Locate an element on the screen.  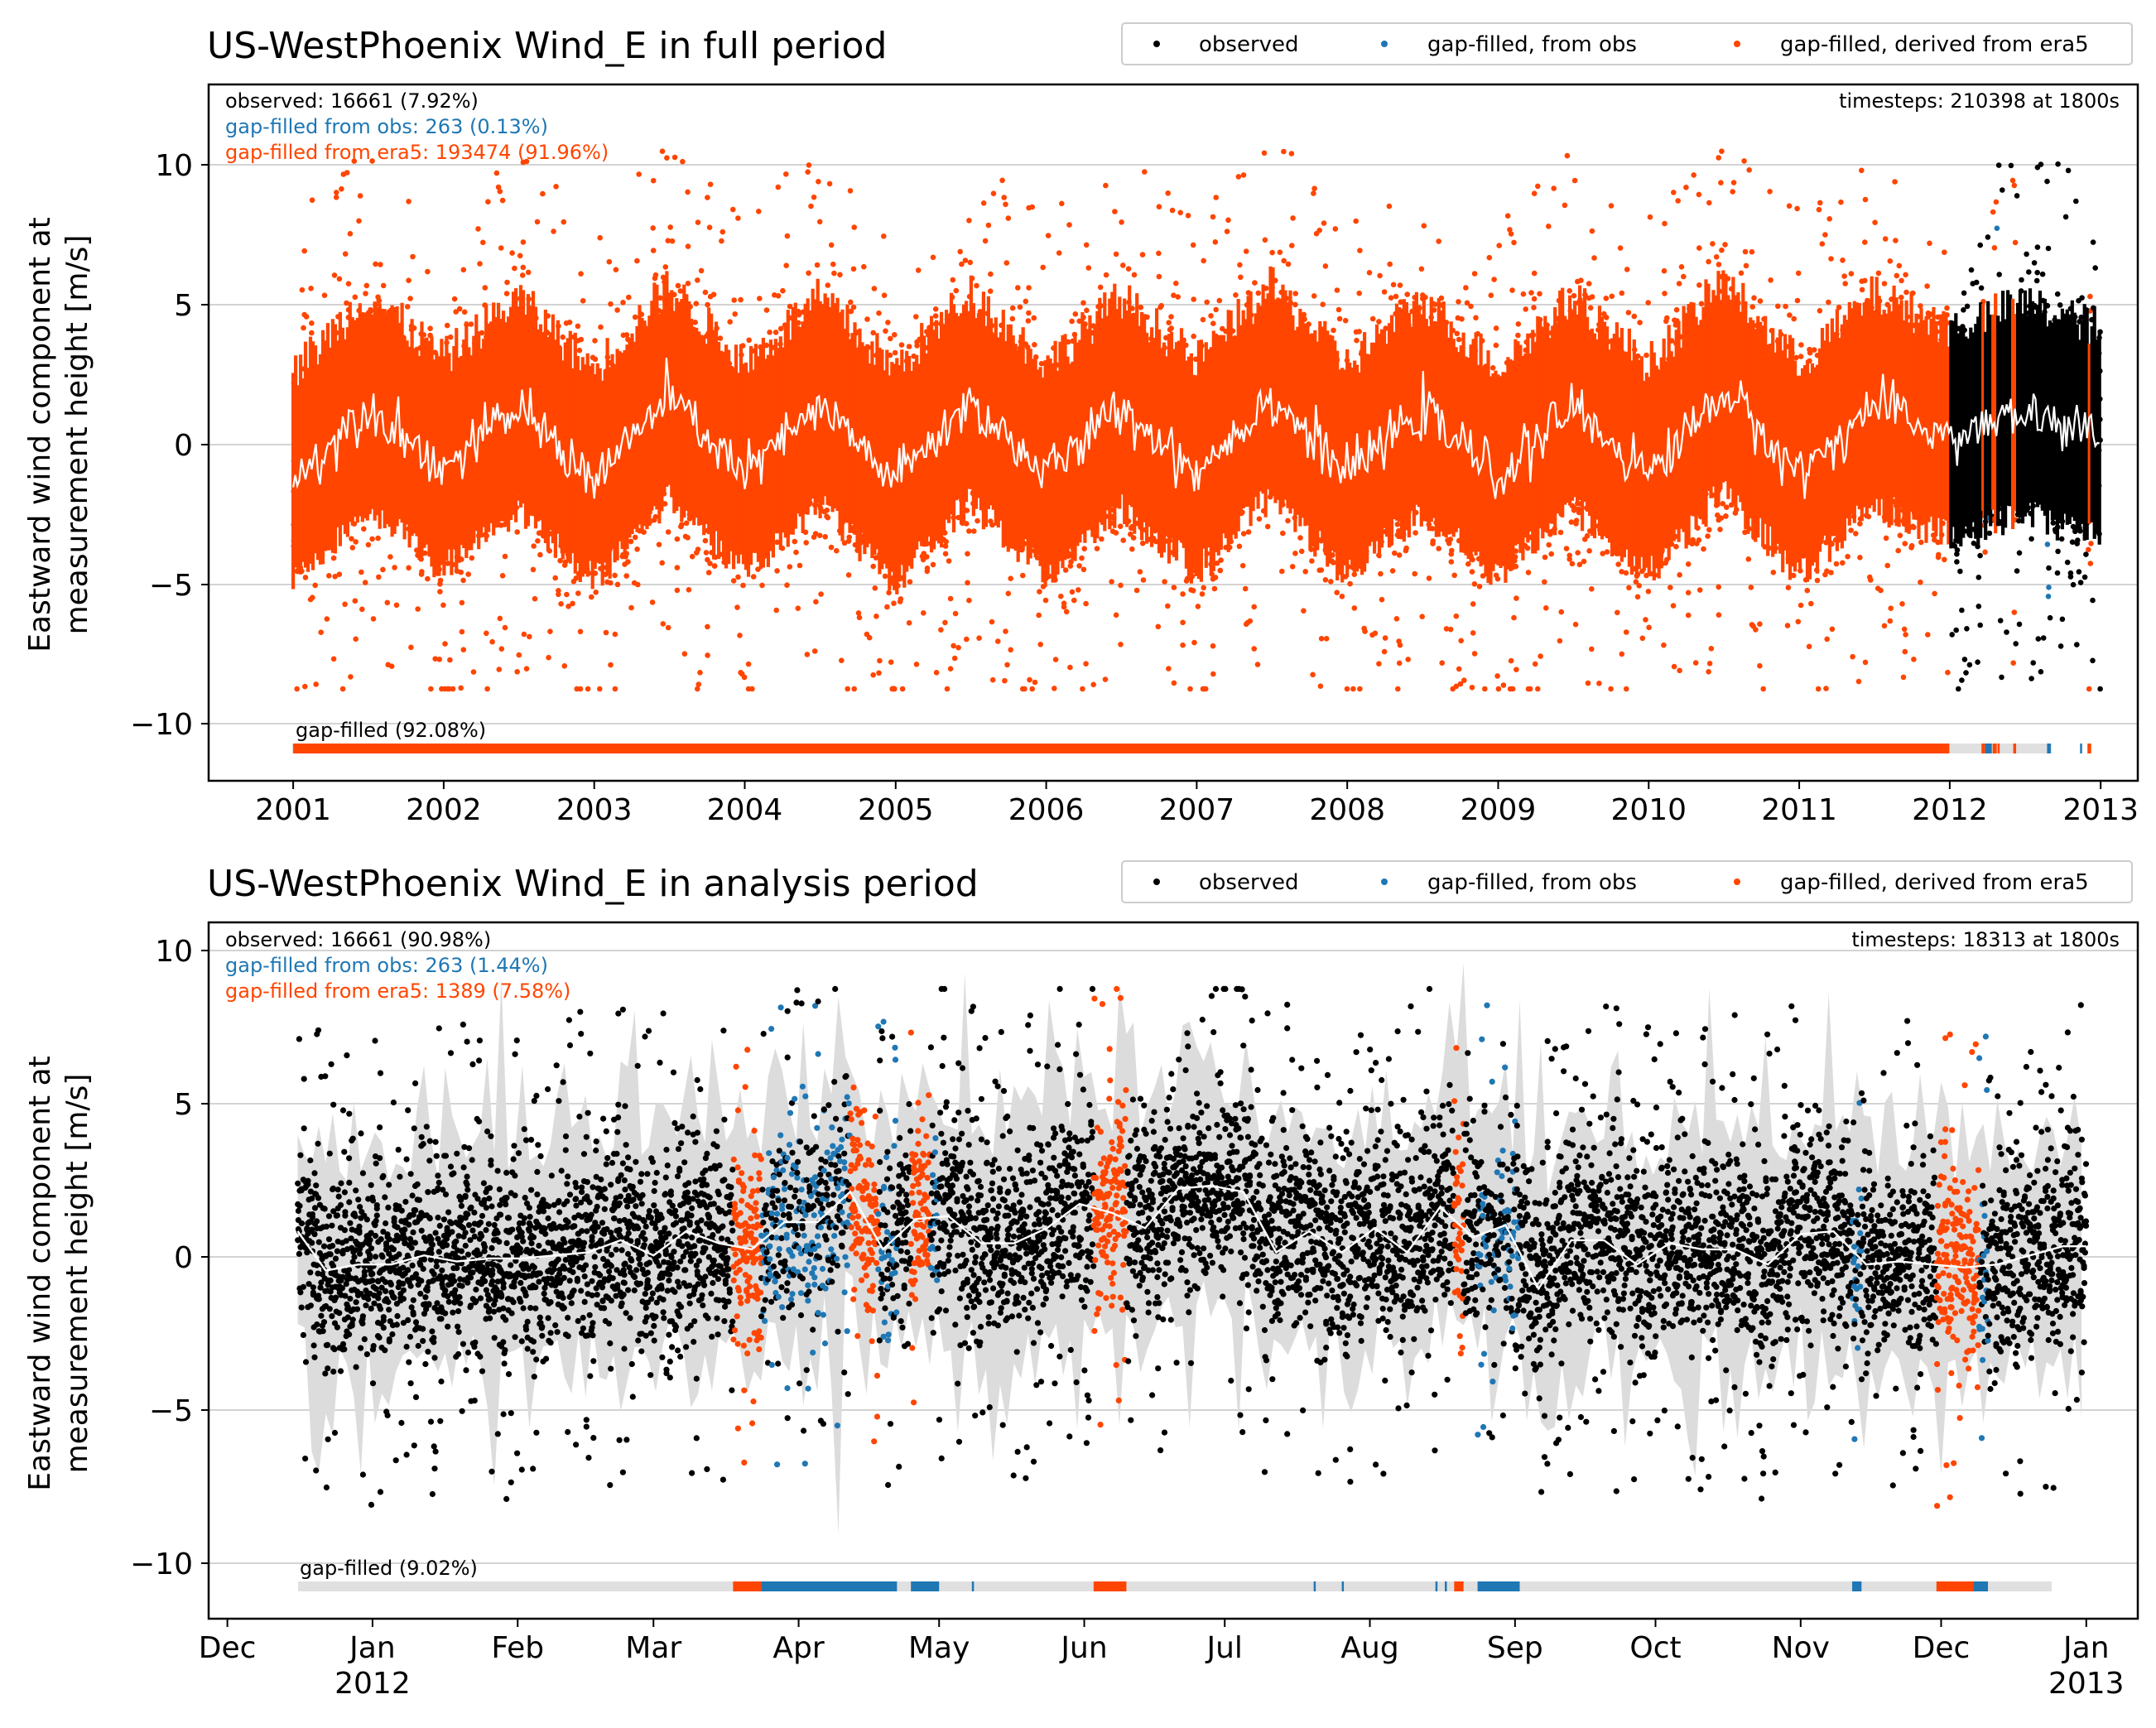
legend-gap-obs-marker is located at coordinates (1385, 44).